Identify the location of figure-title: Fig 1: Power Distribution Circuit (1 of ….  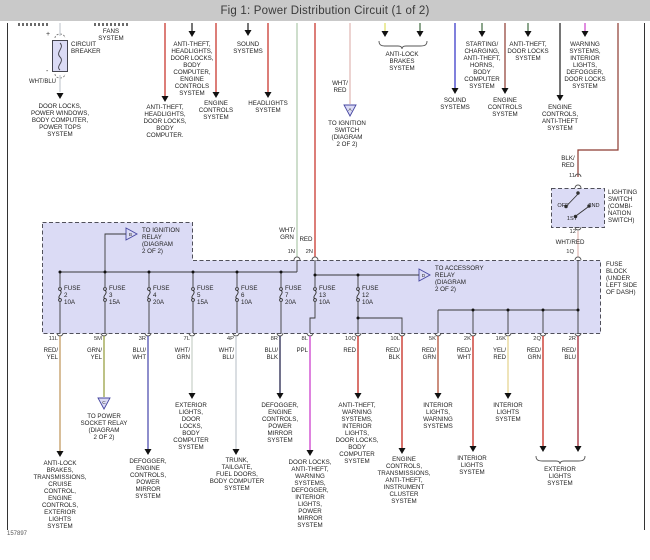
(325, 10).